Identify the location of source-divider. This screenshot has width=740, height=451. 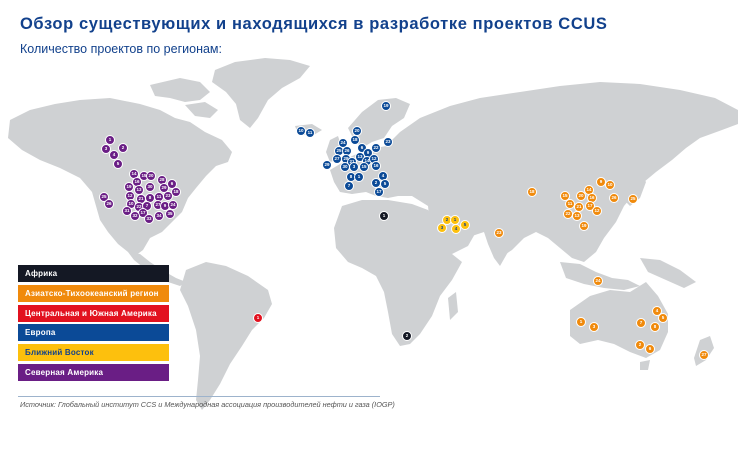
(199, 396).